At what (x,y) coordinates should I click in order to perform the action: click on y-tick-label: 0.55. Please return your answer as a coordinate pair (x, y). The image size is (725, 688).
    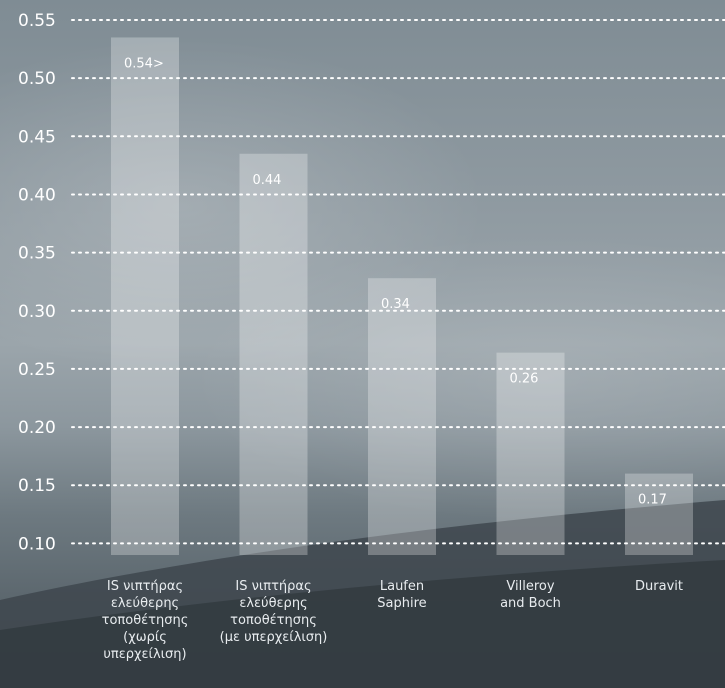
    Looking at the image, I should click on (37, 21).